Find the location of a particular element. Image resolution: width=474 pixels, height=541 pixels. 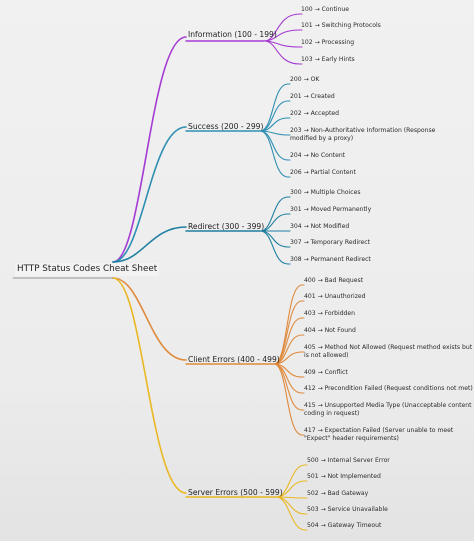

category-success-label: Success (200 - 299) is located at coordinates (226, 126).